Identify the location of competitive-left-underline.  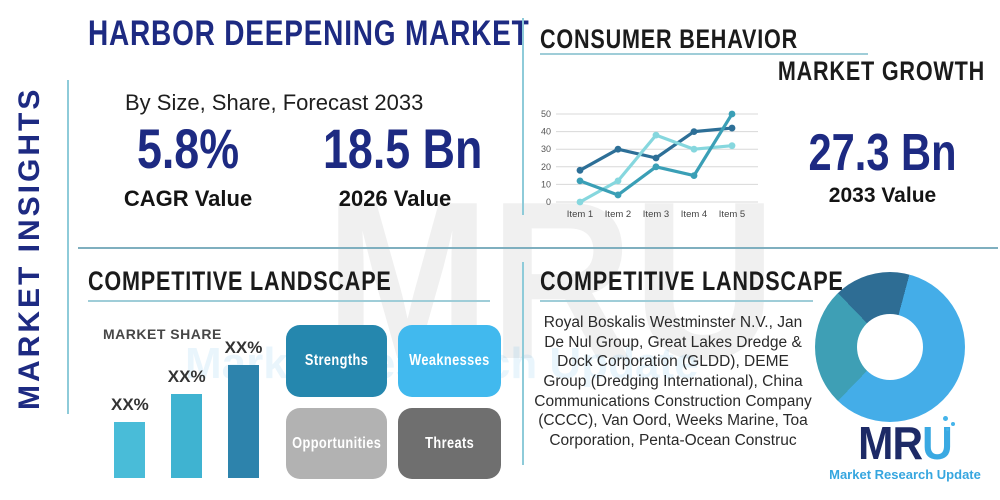
(289, 301).